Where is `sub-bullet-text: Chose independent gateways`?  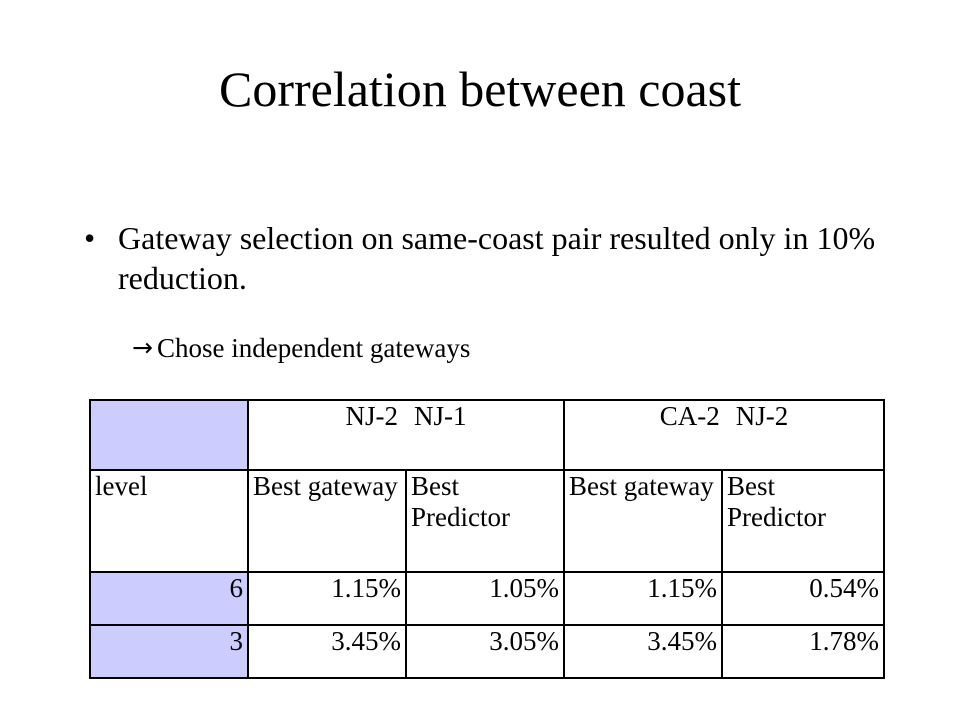 sub-bullet-text: Chose independent gateways is located at coordinates (313, 348).